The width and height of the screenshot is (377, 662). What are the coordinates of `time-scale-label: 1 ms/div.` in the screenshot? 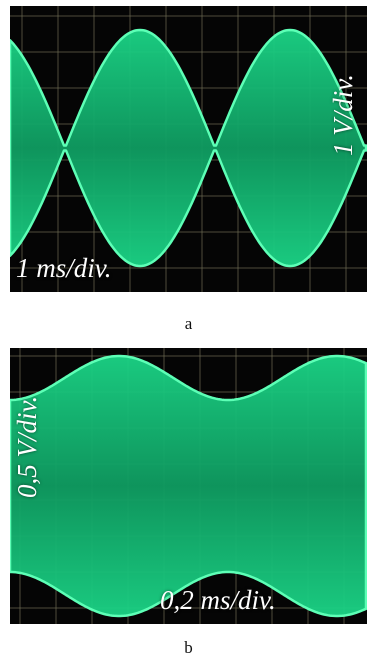 It's located at (64, 268).